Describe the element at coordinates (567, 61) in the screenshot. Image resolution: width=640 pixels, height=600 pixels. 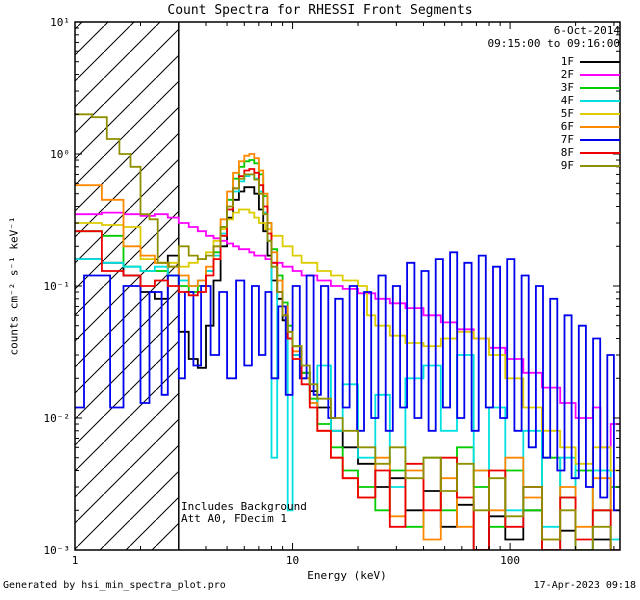
I see `legend-label: 1F` at that location.